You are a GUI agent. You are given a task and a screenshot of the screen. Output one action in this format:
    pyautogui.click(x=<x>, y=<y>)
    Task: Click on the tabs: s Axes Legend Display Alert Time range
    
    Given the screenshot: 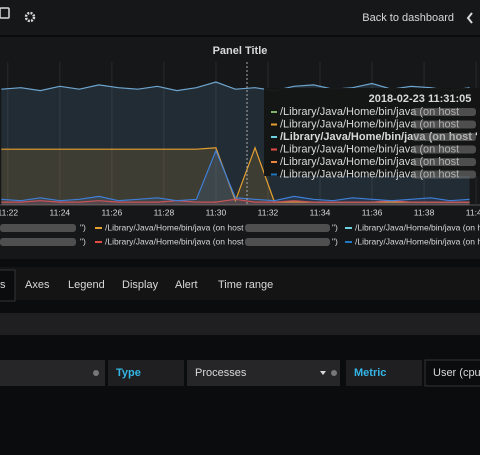 What is the action you would take?
    pyautogui.click(x=136, y=285)
    